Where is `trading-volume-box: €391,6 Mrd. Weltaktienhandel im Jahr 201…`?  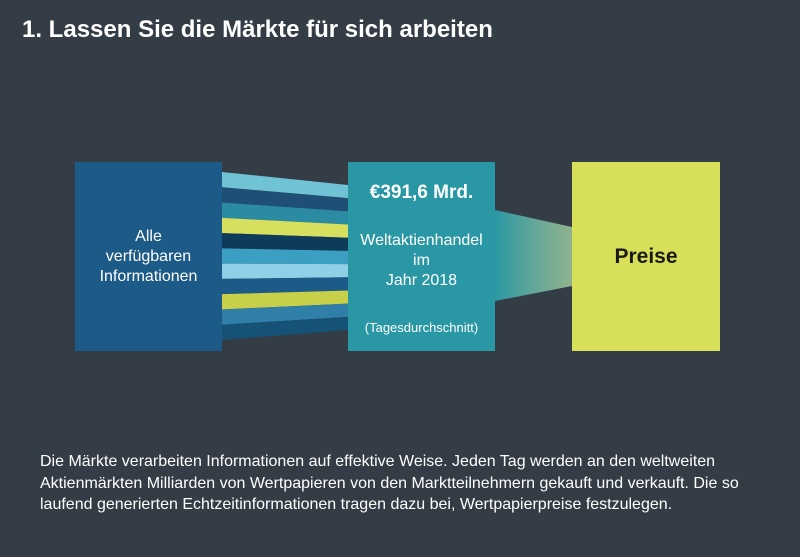
trading-volume-box: €391,6 Mrd. Weltaktienhandel im Jahr 201… is located at coordinates (421, 256).